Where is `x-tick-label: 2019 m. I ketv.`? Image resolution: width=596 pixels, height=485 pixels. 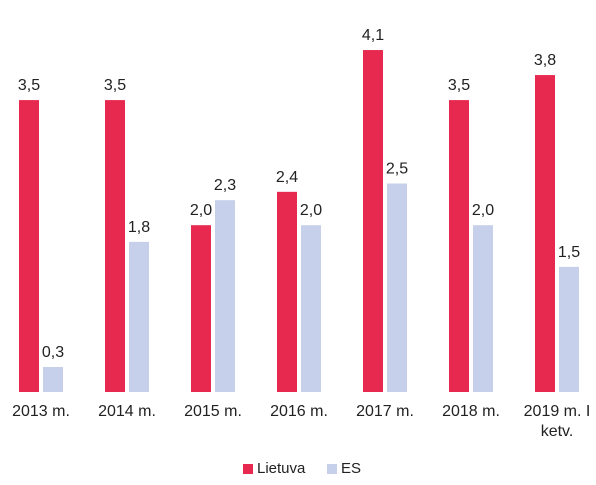
x-tick-label: 2019 m. I ketv. is located at coordinates (557, 421).